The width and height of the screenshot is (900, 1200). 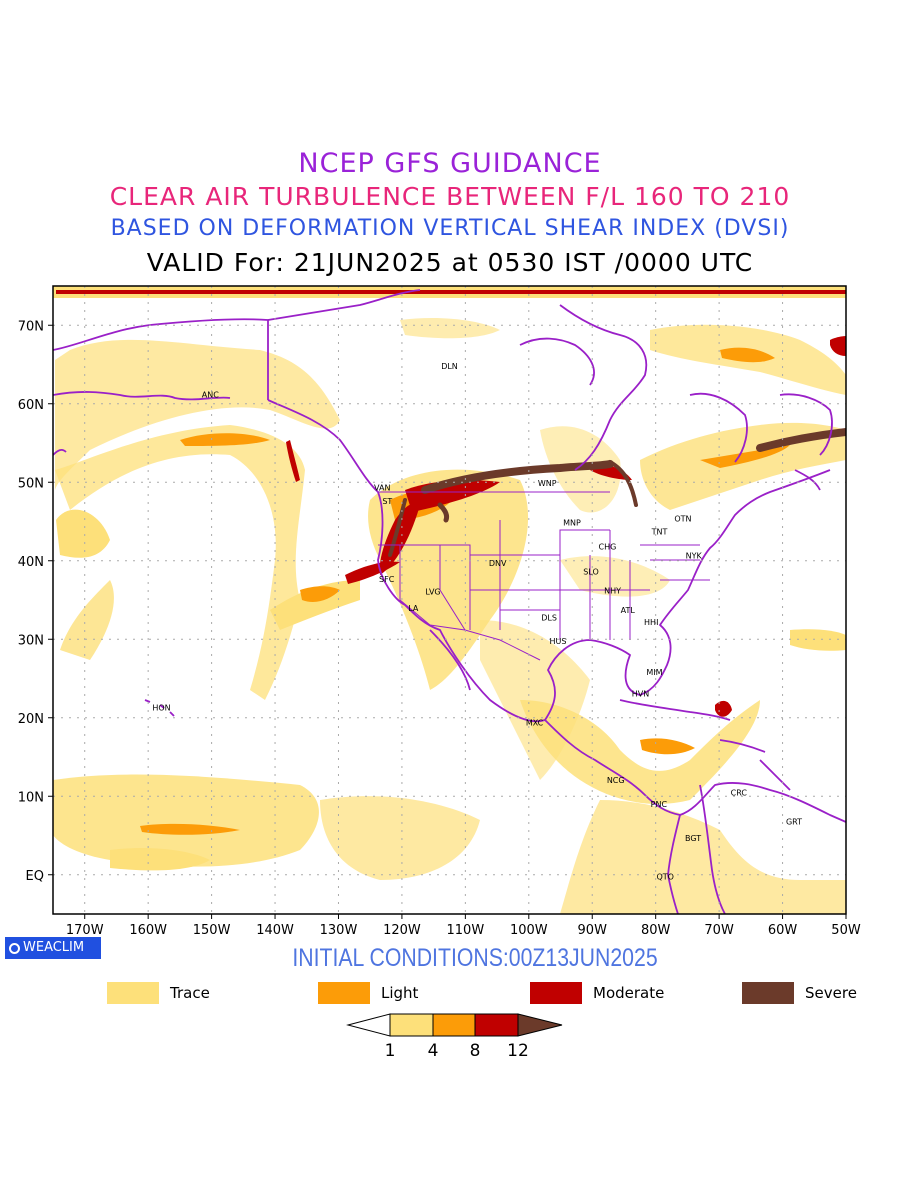 What do you see at coordinates (540, 1025) in the screenshot?
I see `cbar-over-arrow` at bounding box center [540, 1025].